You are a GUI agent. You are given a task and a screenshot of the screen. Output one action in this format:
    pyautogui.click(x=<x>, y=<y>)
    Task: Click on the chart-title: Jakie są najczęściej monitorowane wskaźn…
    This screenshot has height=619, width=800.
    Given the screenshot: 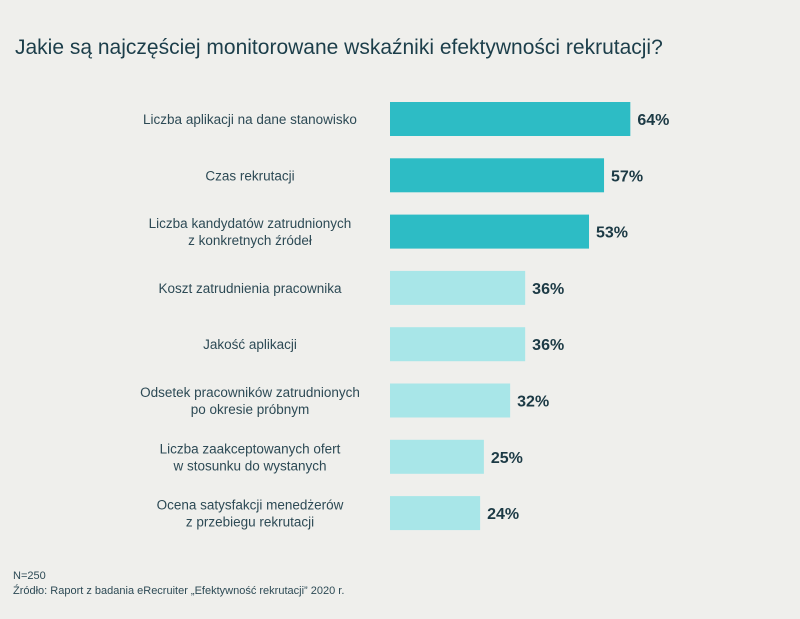 What is the action you would take?
    pyautogui.click(x=339, y=47)
    